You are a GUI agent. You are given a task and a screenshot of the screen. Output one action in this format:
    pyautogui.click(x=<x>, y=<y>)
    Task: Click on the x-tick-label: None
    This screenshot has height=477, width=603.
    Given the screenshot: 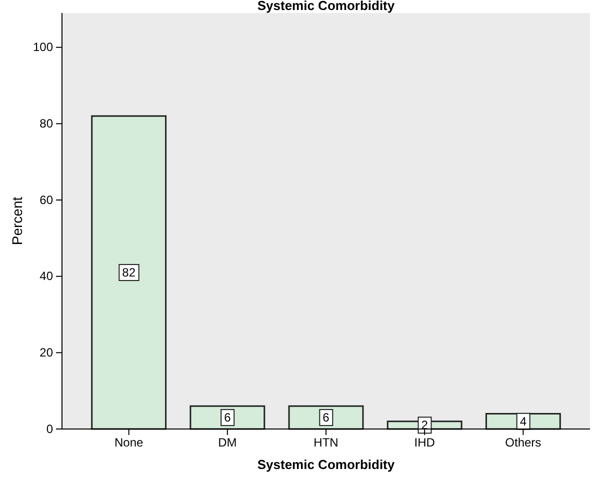 What is the action you would take?
    pyautogui.click(x=129, y=443)
    